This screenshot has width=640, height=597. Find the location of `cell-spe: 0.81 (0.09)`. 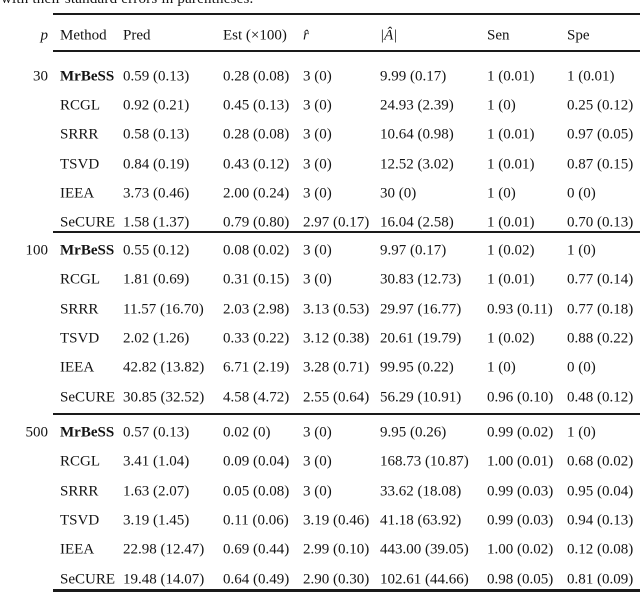

cell-spe: 0.81 (0.09) is located at coordinates (600, 579).